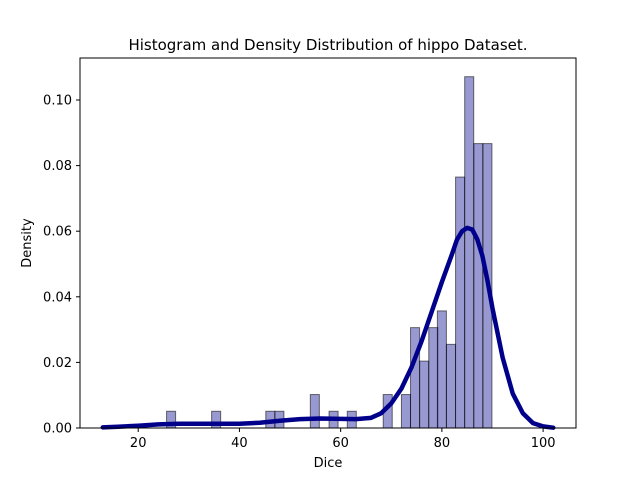  Describe the element at coordinates (57, 100) in the screenshot. I see `y-tick-label: 0.10` at that location.